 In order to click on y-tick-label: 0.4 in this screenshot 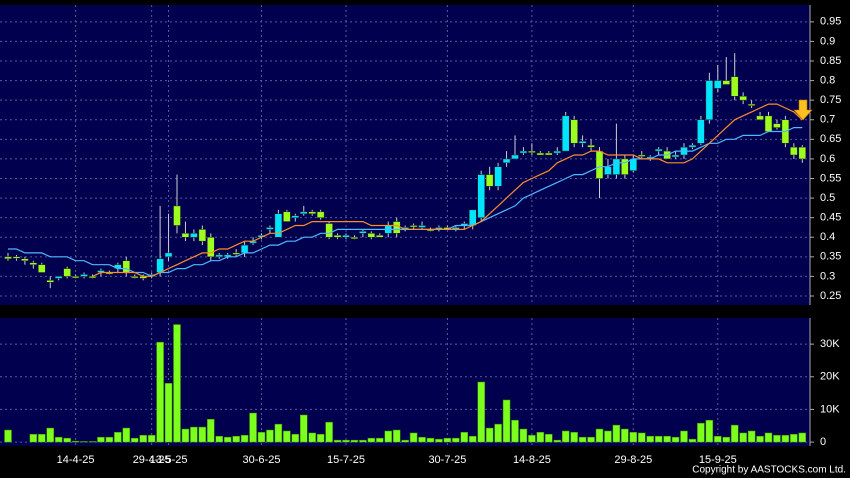, I will do `click(827, 237)`.